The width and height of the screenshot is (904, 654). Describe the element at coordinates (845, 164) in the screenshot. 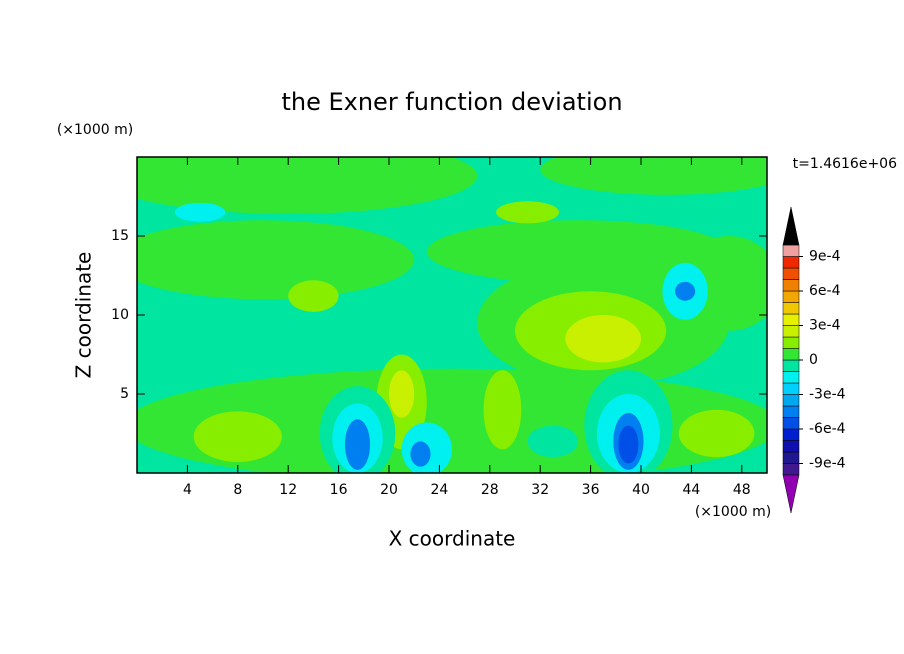

I see `time-label: t=1.4616e+06` at that location.